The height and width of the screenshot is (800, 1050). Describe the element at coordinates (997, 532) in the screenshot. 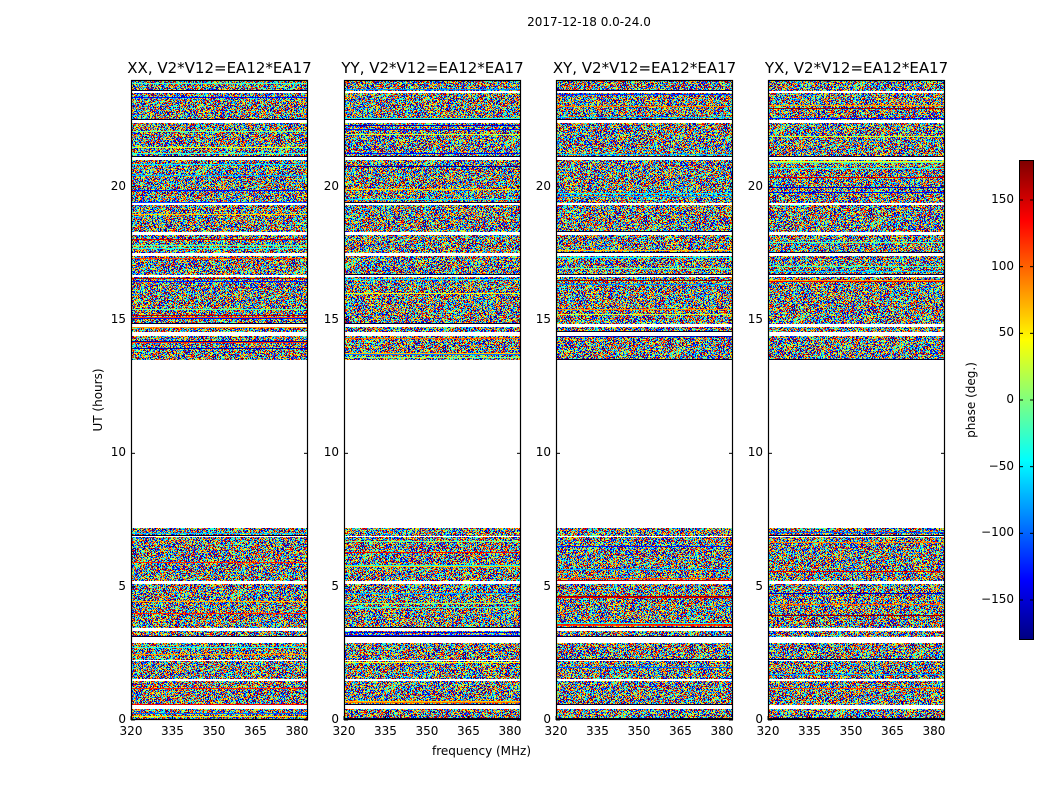

I see `colorbar-tick-label: −100` at that location.